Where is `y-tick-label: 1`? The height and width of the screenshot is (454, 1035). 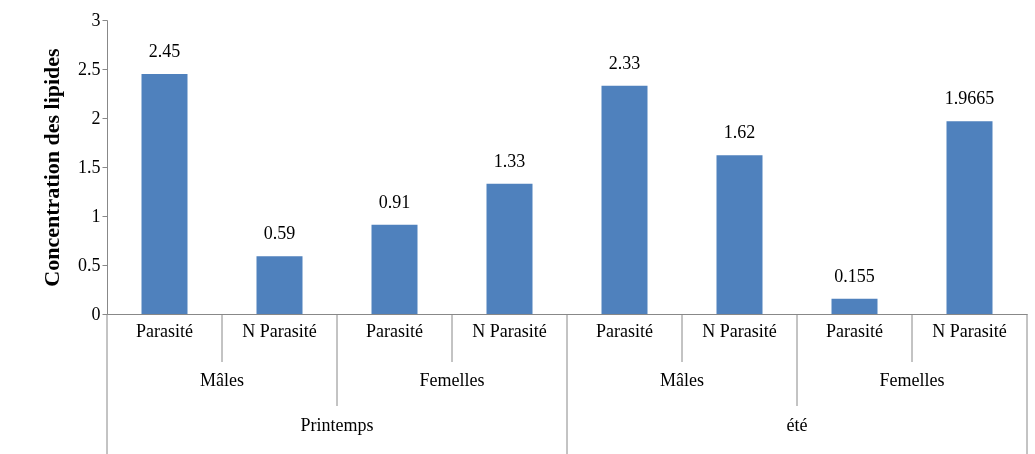
y-tick-label: 1 is located at coordinates (96, 215).